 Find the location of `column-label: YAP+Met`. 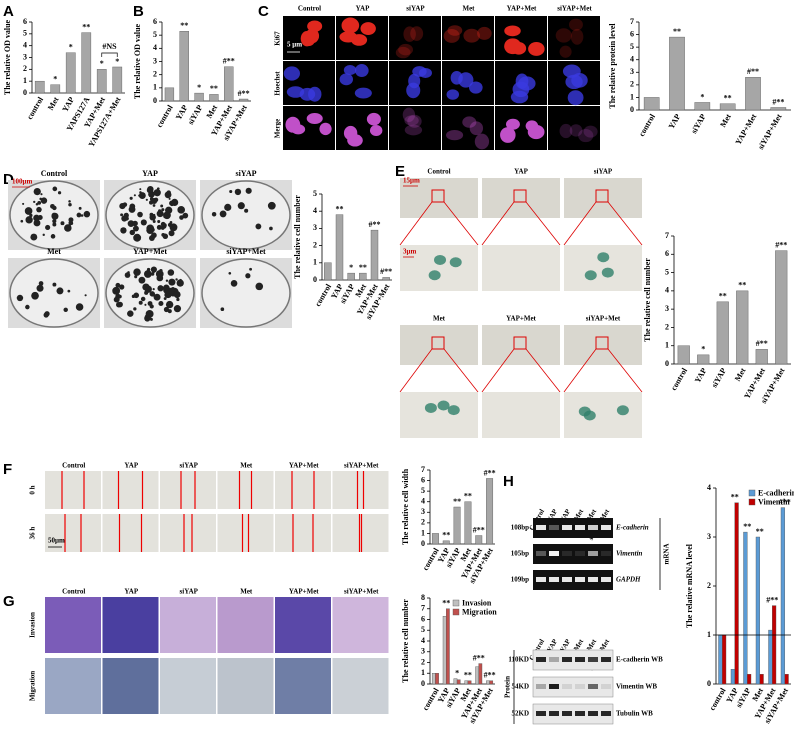

column-label: YAP+Met is located at coordinates (304, 592).